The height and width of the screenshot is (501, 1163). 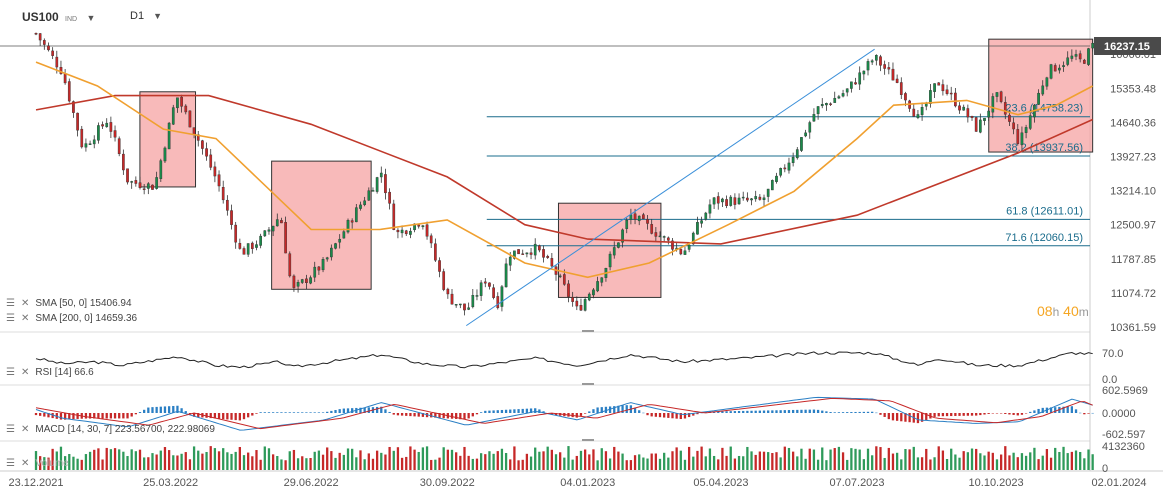 What do you see at coordinates (91, 18) in the screenshot?
I see `symbol-dropdown-icon: ▼` at bounding box center [91, 18].